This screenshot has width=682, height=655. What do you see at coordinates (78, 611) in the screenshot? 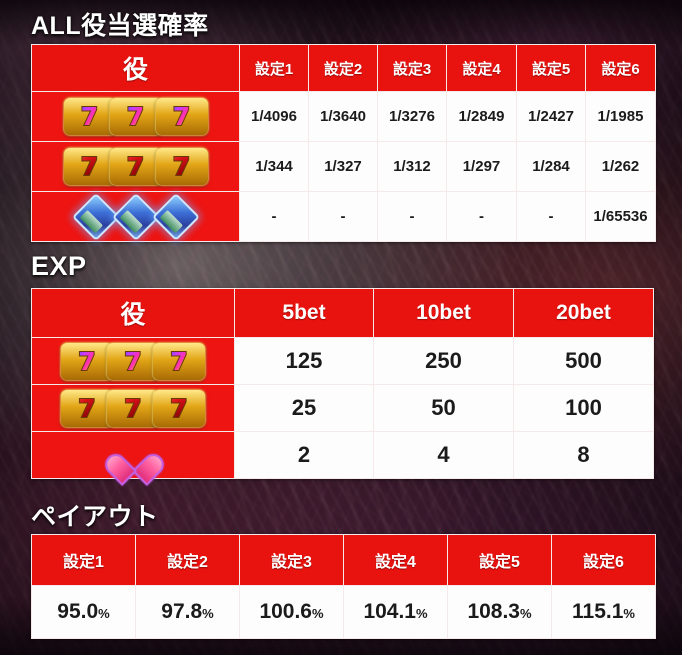
I see `payout-value: 95.0` at bounding box center [78, 611].